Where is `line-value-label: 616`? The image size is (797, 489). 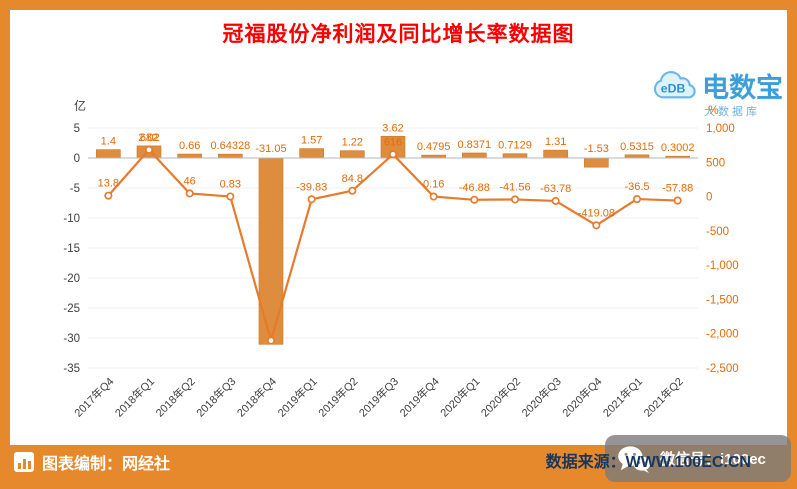 line-value-label: 616 is located at coordinates (393, 142).